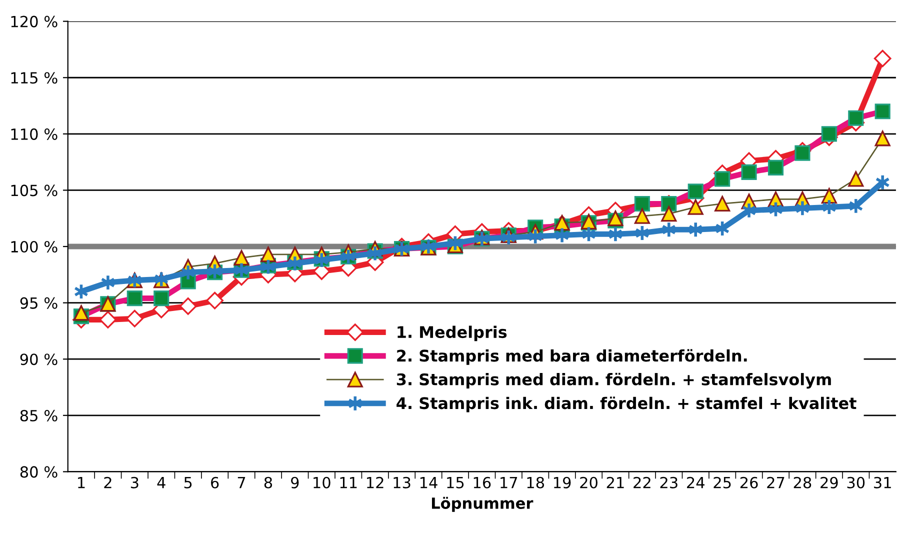 Image resolution: width=905 pixels, height=533 pixels. I want to click on x-tick-label: 14, so click(429, 482).